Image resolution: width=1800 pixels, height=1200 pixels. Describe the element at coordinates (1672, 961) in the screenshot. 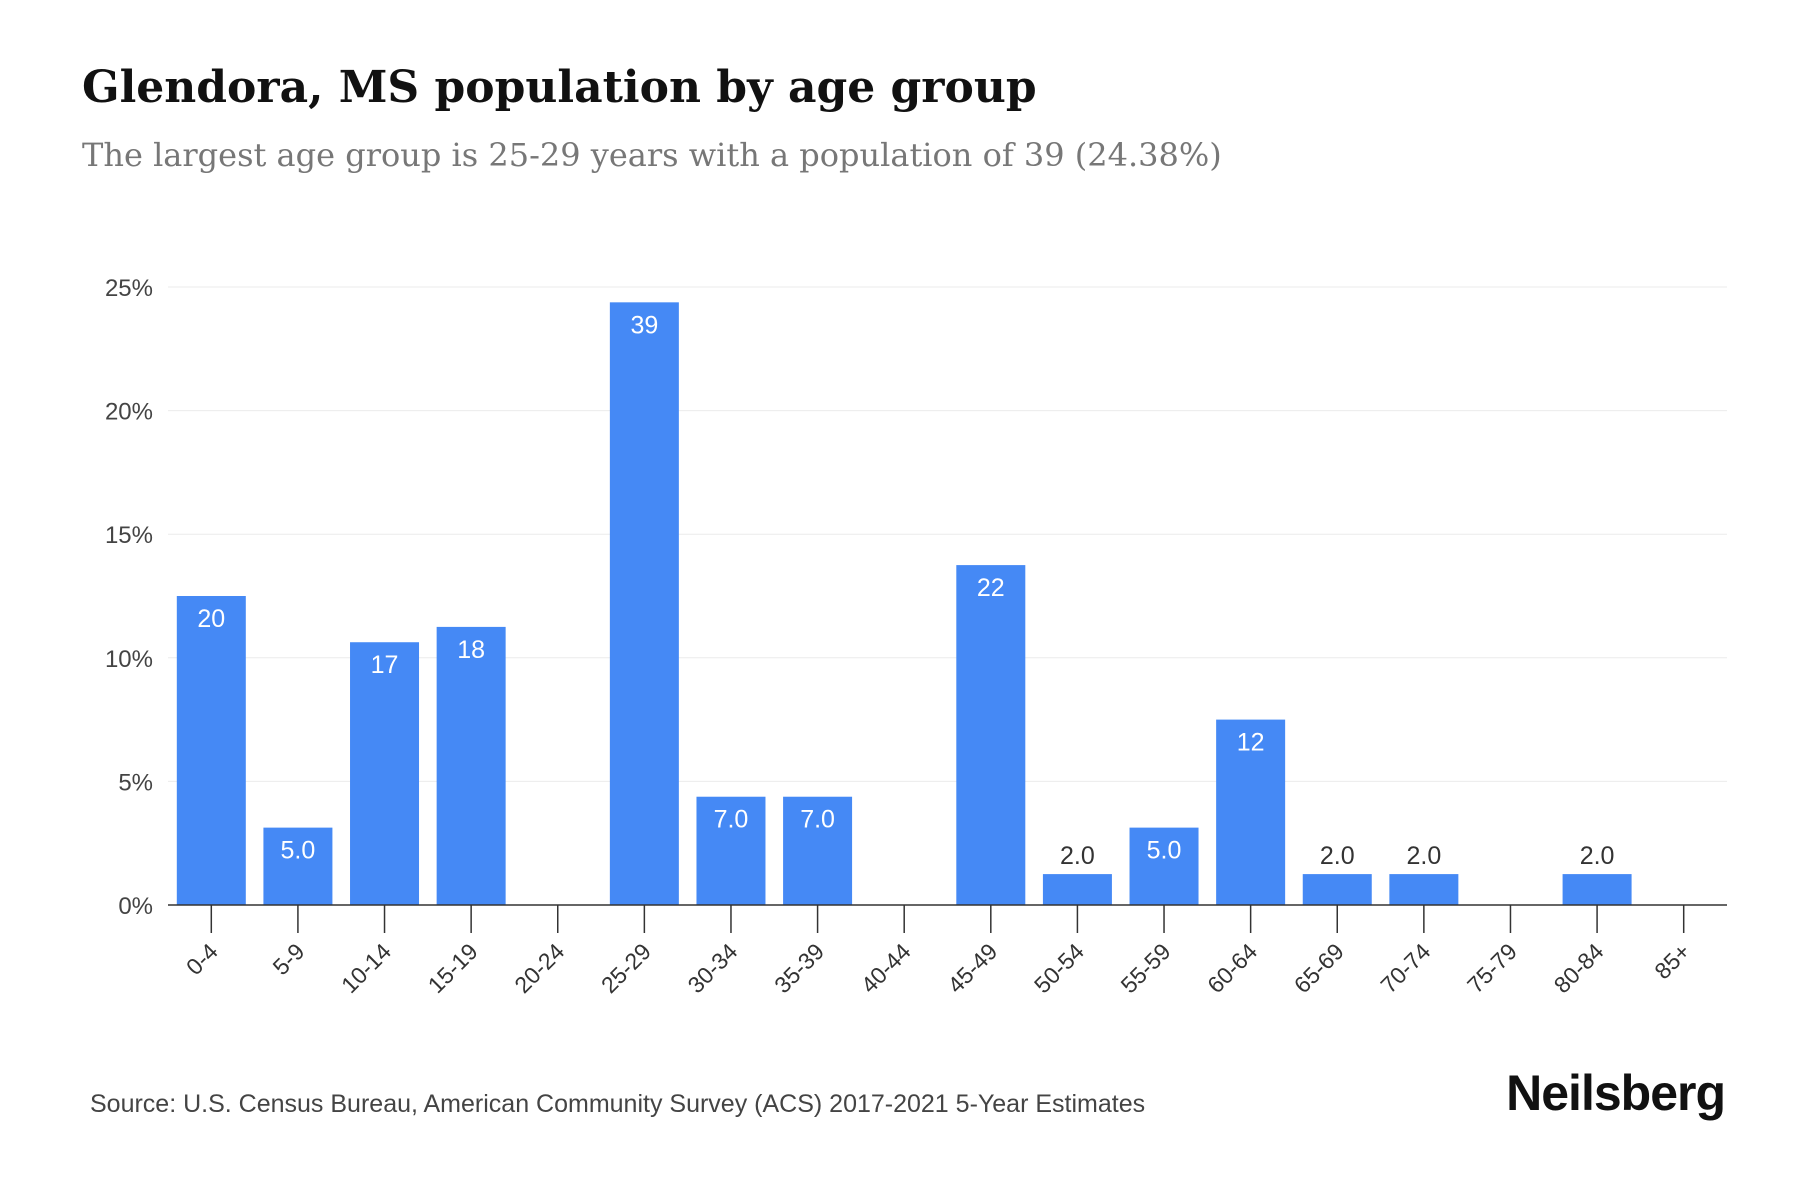

I see `x-tick-label: 85+` at that location.